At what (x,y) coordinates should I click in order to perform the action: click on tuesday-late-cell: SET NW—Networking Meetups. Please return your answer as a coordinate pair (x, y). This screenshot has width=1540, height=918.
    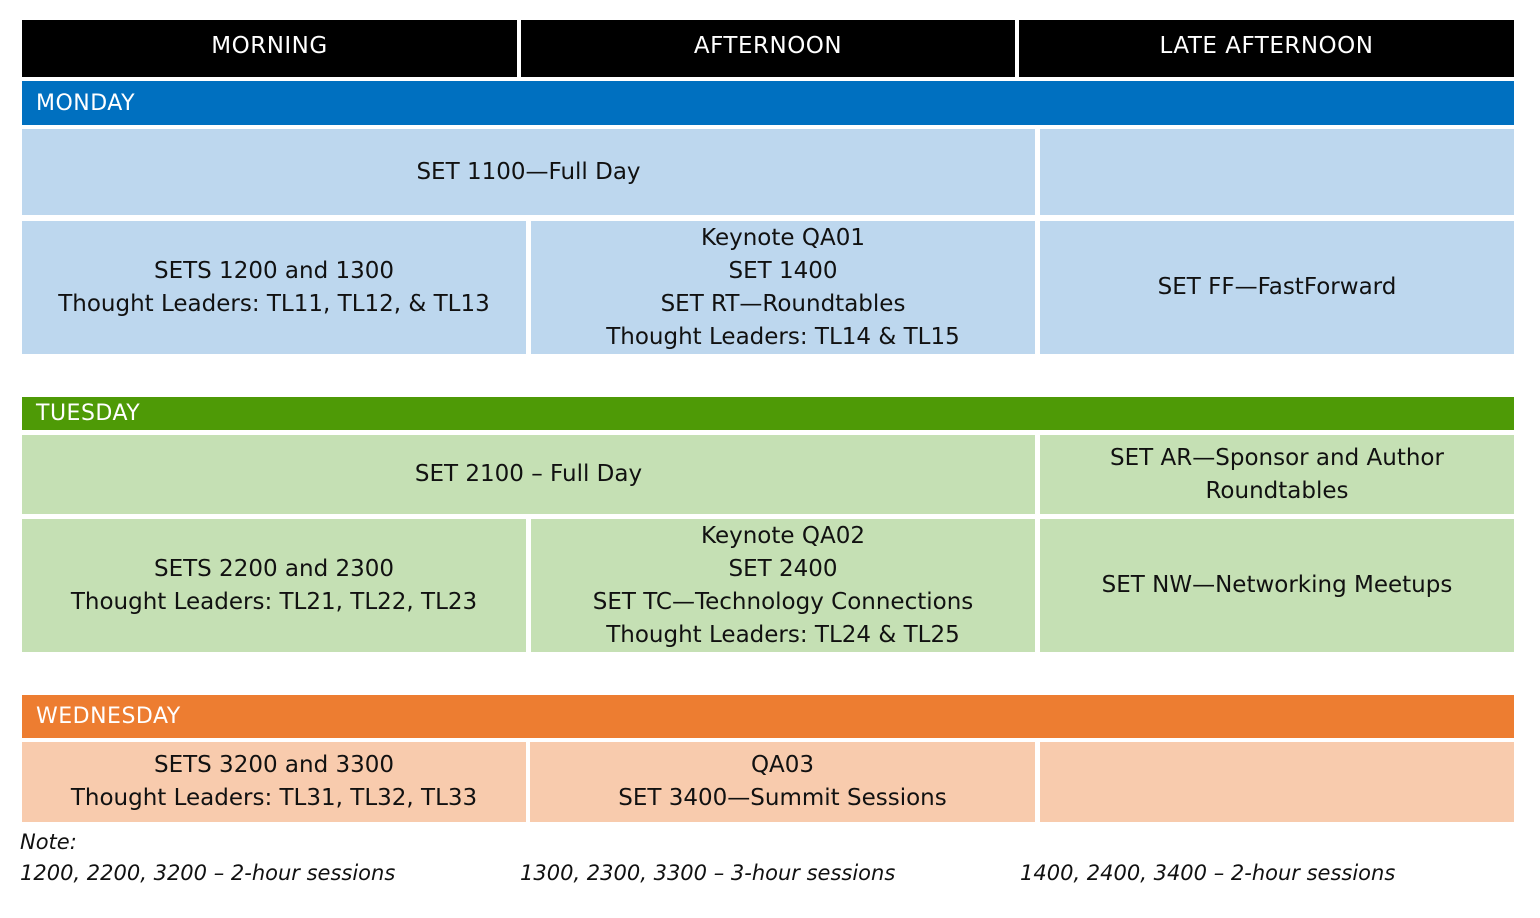
    Looking at the image, I should click on (1277, 585).